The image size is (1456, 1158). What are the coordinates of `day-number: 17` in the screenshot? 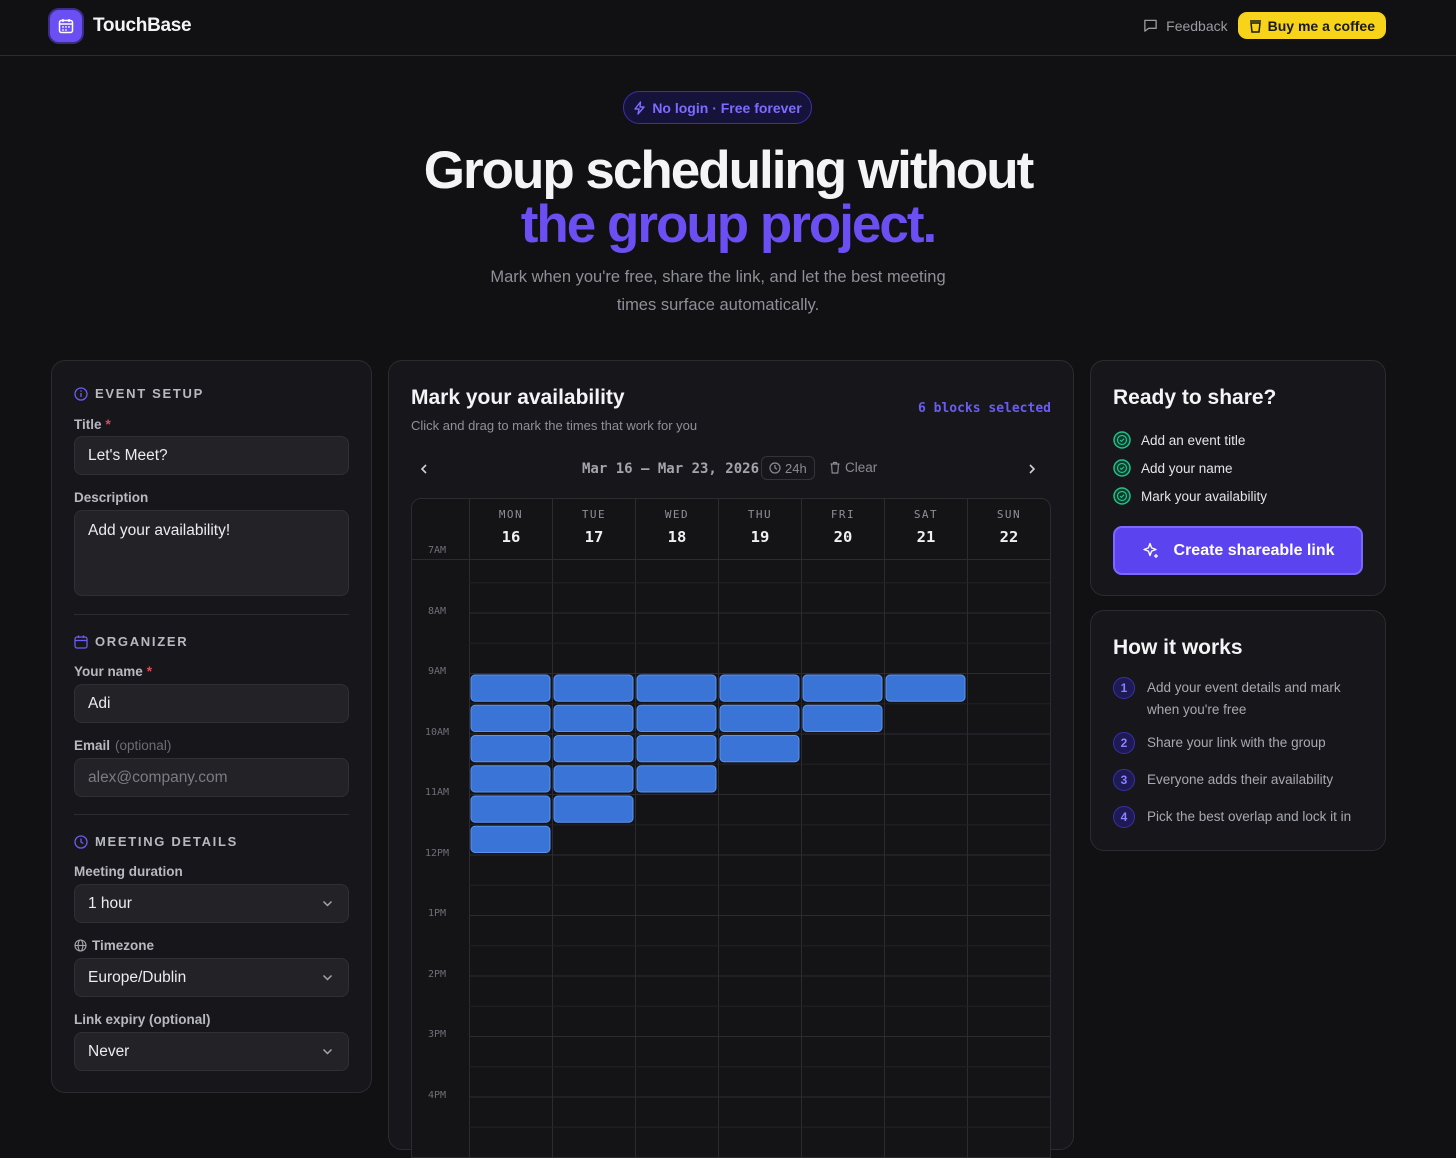 It's located at (594, 537).